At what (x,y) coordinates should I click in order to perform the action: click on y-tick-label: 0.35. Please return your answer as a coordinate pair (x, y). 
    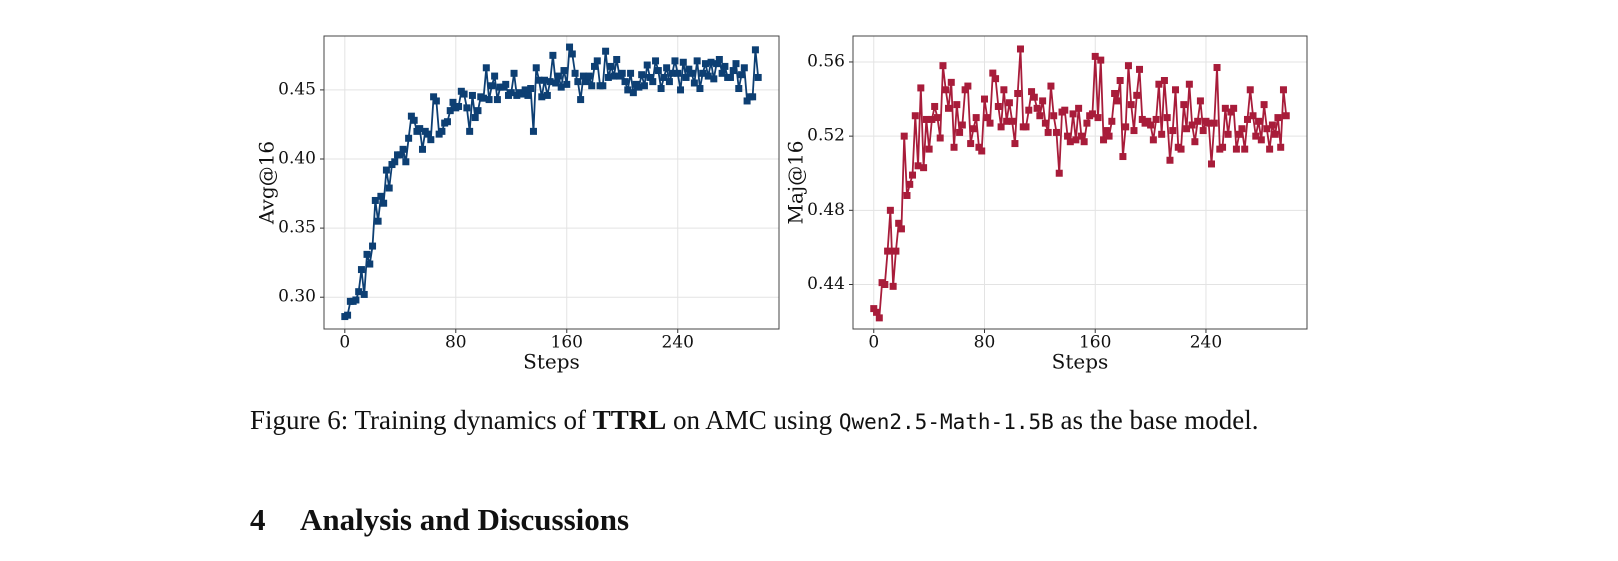
    Looking at the image, I should click on (297, 228).